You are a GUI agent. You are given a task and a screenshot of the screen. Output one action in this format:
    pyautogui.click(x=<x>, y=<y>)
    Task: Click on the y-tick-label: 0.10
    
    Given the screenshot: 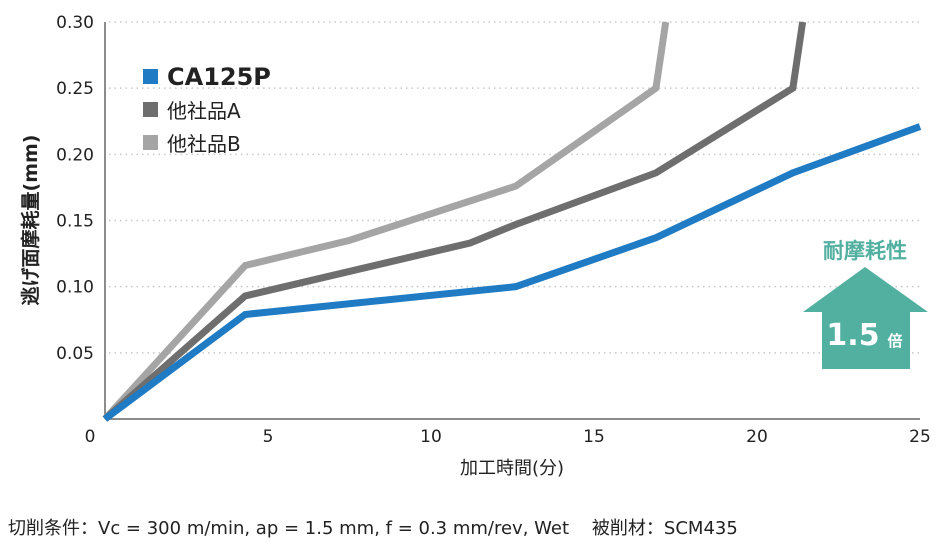 What is the action you would take?
    pyautogui.click(x=75, y=288)
    